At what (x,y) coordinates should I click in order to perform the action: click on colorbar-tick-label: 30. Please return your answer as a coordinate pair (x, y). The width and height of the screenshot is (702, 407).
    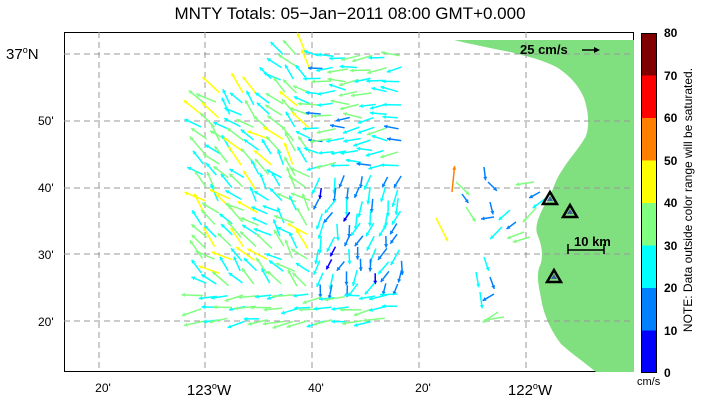
    Looking at the image, I should click on (671, 245).